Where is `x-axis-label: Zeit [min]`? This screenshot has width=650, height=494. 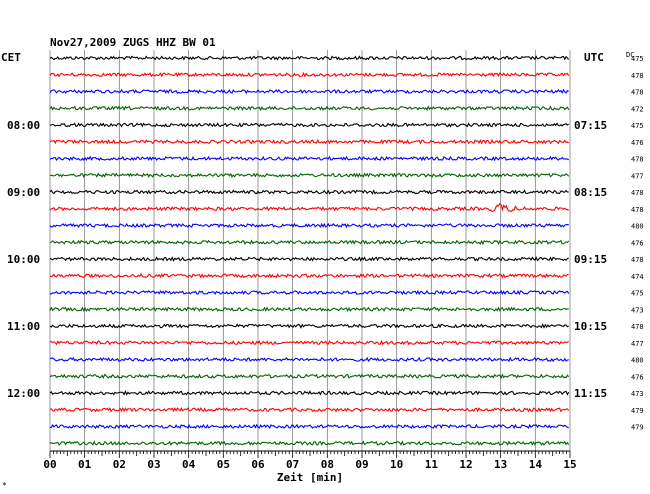 x-axis-label: Zeit [min] is located at coordinates (310, 477).